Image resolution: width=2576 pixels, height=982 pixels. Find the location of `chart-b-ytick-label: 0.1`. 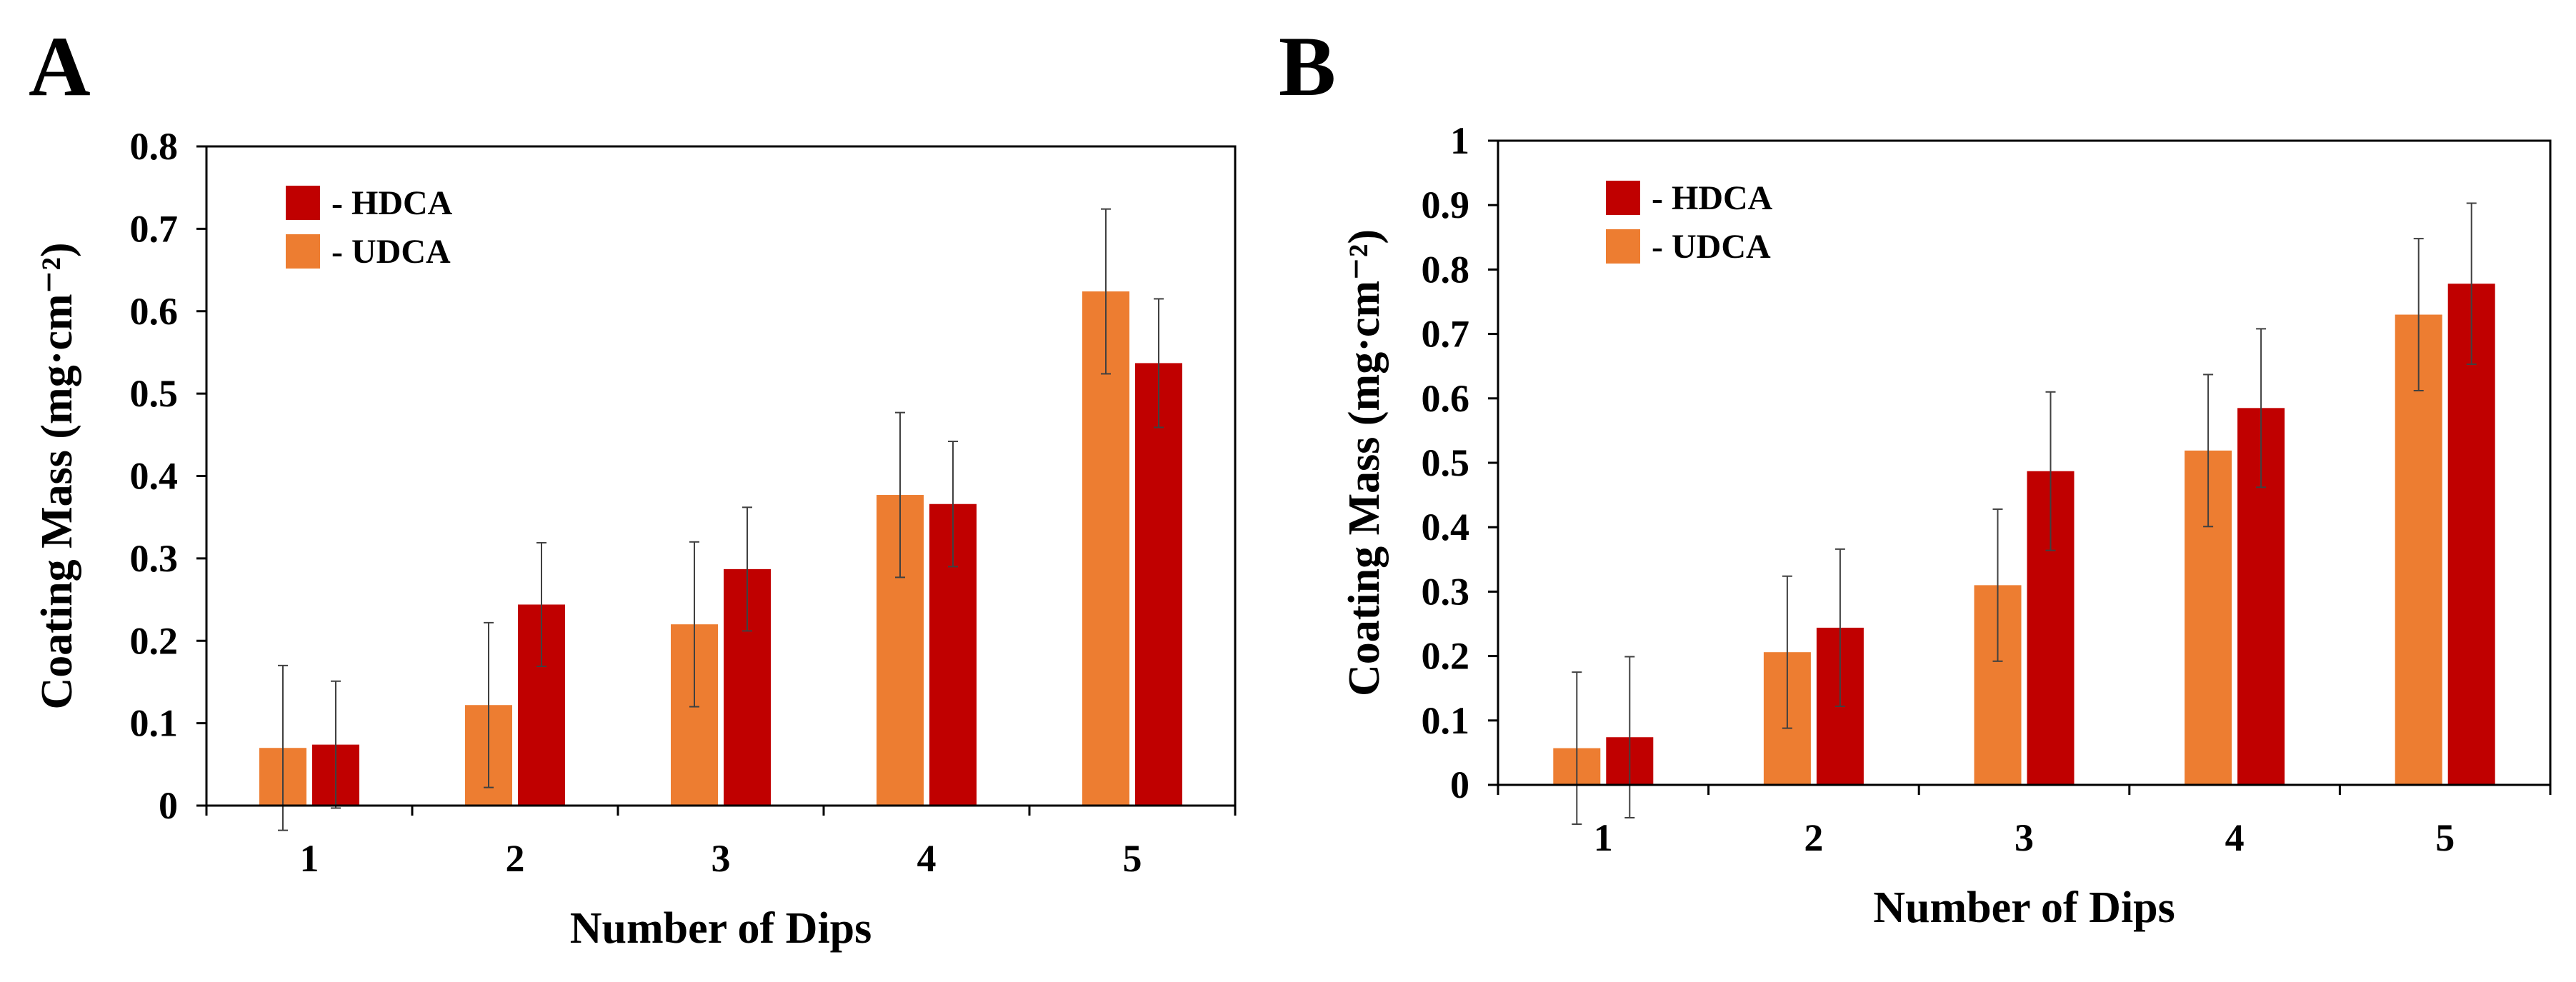

chart-b-ytick-label: 0.1 is located at coordinates (1446, 720).